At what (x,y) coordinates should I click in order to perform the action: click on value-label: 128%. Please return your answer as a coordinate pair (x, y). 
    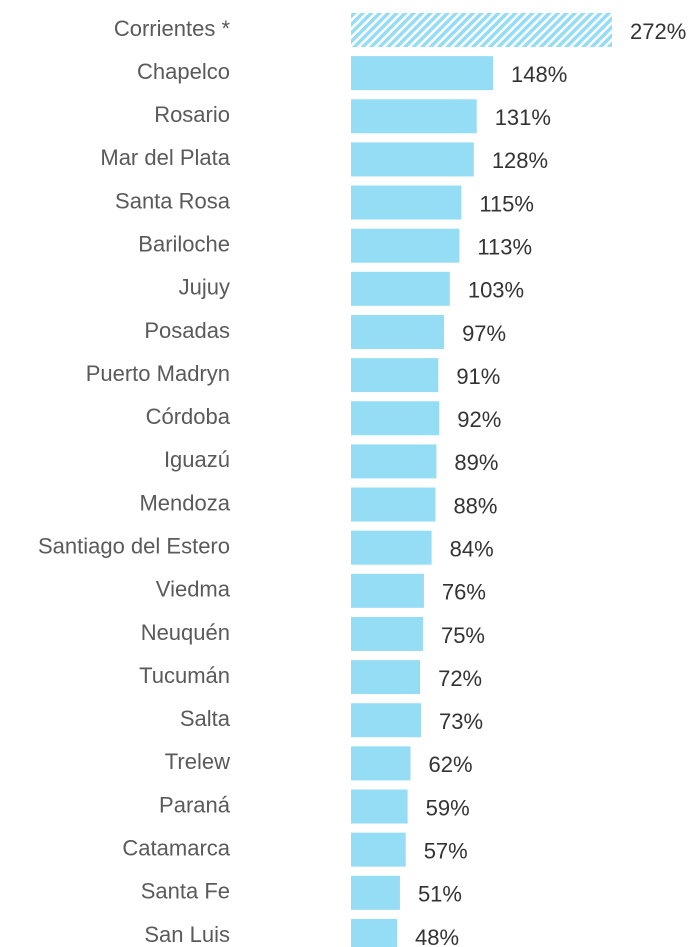
    Looking at the image, I should click on (520, 160).